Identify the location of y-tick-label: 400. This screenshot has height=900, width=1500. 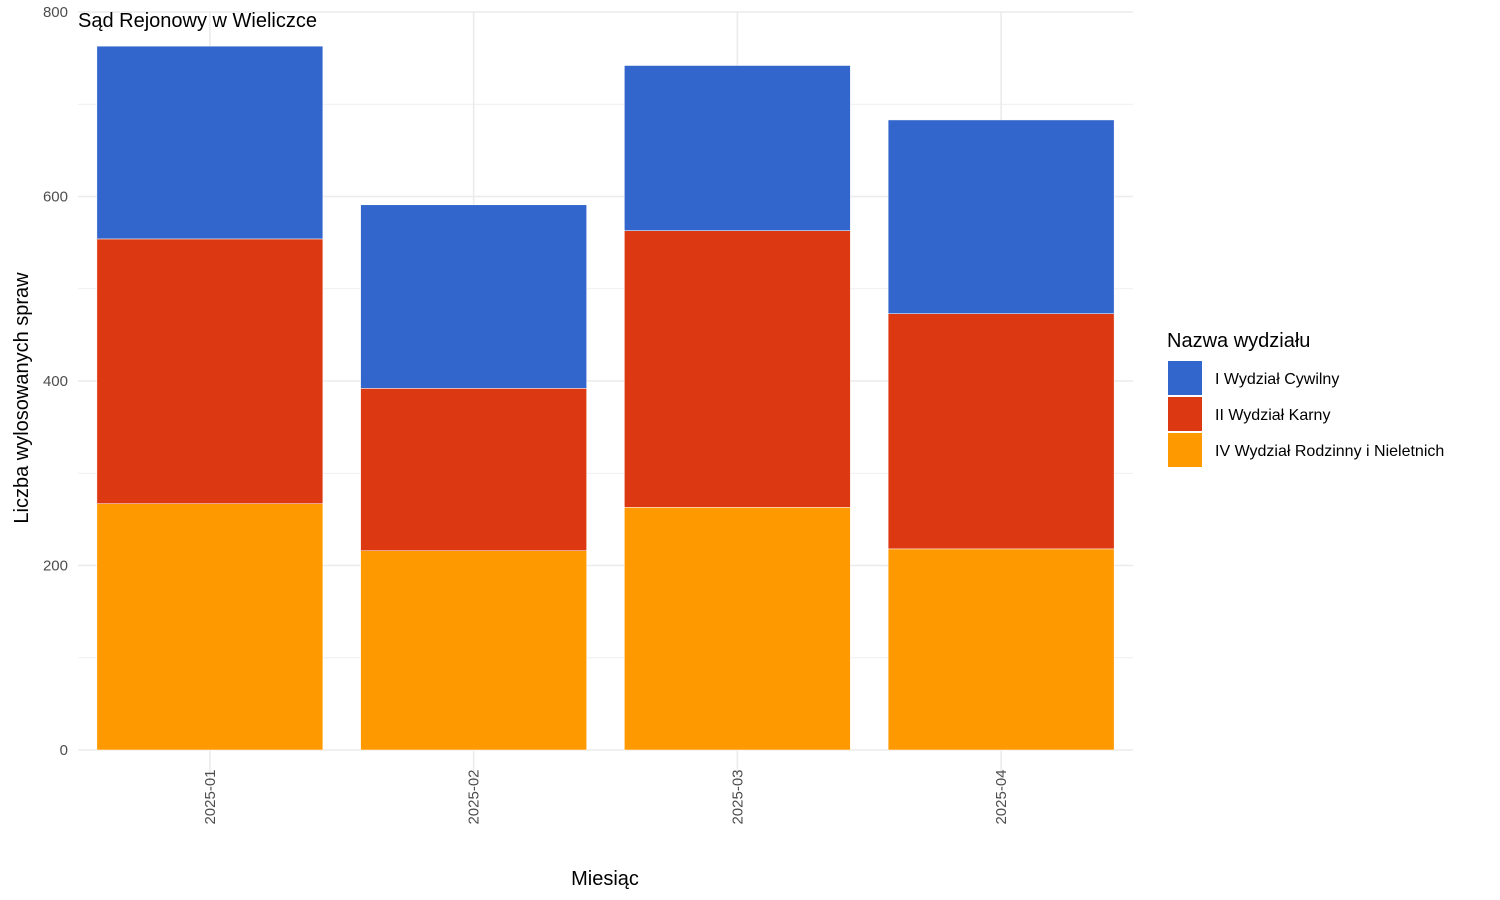
(55, 381).